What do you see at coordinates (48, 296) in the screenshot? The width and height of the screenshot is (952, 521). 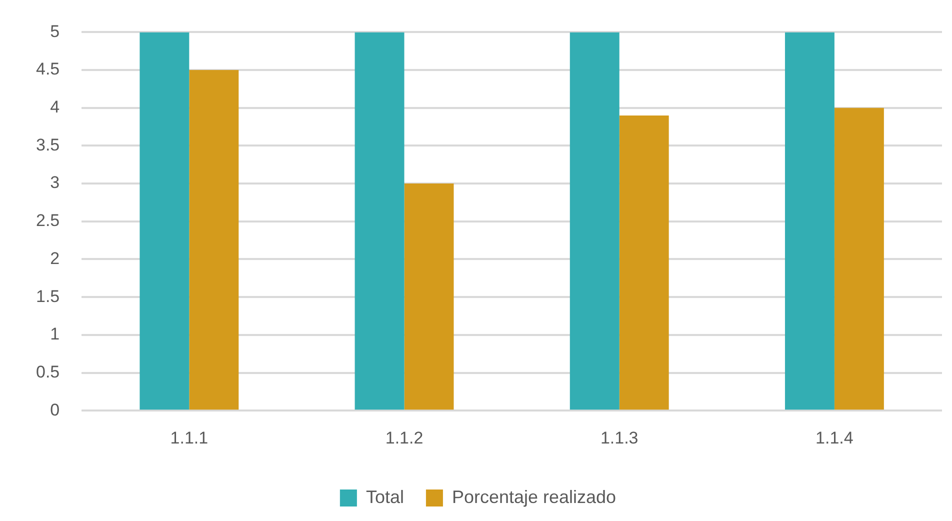 I see `y-tick-label: 1.5` at bounding box center [48, 296].